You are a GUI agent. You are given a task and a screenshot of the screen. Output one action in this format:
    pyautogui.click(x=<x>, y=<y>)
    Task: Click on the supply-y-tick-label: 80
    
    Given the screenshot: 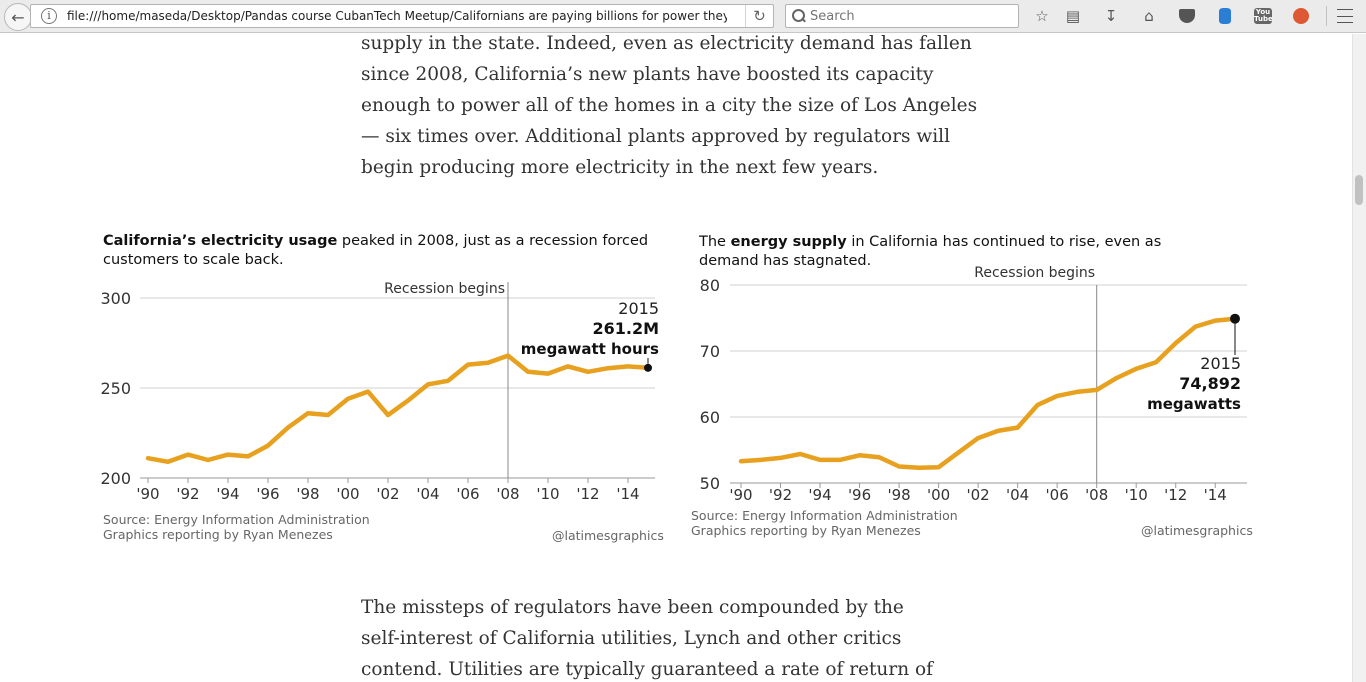 What is the action you would take?
    pyautogui.click(x=710, y=285)
    